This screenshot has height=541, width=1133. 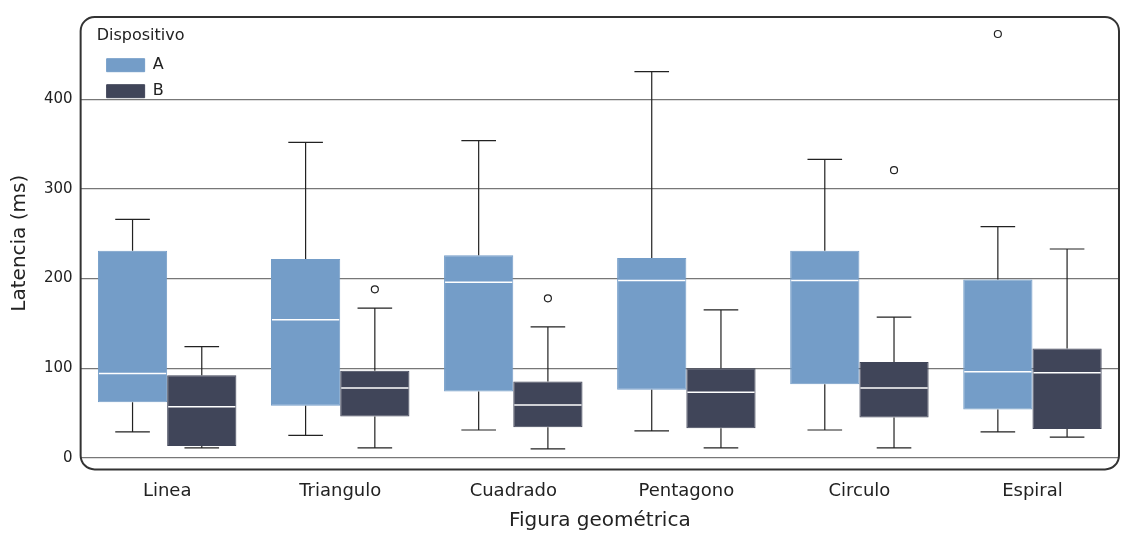 I want to click on x-axis-title: Figura geométrica, so click(x=599, y=519).